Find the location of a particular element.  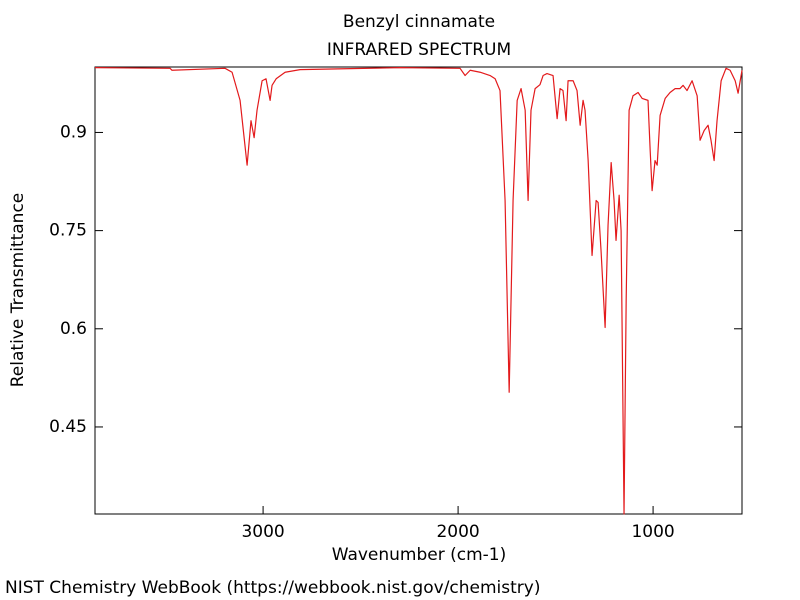

chart-subtitle: INFRARED SPECTRUM is located at coordinates (419, 50).